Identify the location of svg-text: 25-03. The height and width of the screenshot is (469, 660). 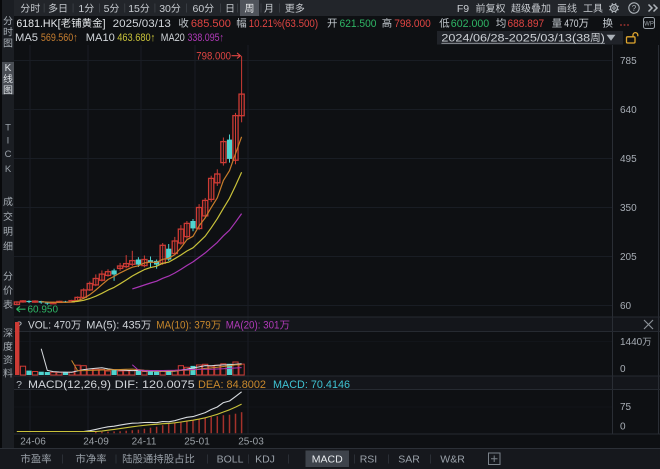
(251, 442).